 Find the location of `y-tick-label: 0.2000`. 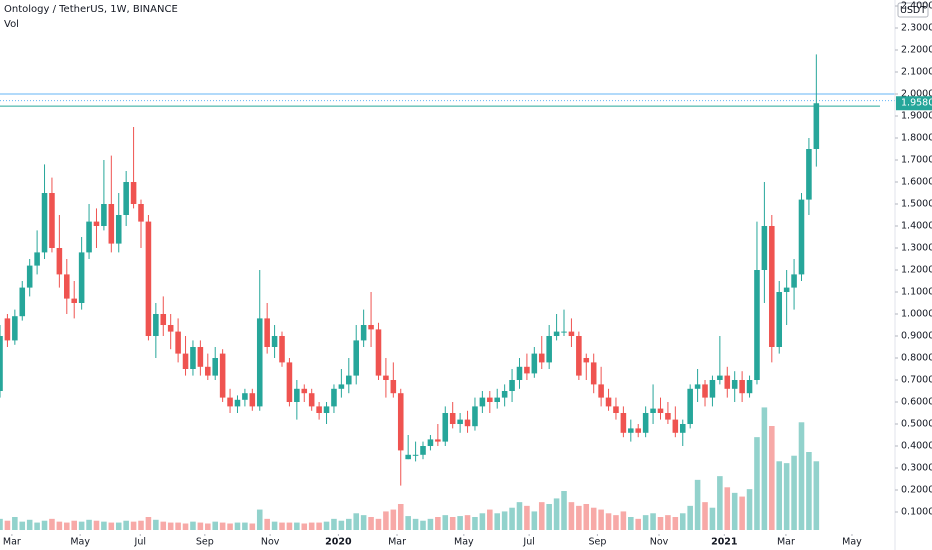

y-tick-label: 0.2000 is located at coordinates (916, 490).